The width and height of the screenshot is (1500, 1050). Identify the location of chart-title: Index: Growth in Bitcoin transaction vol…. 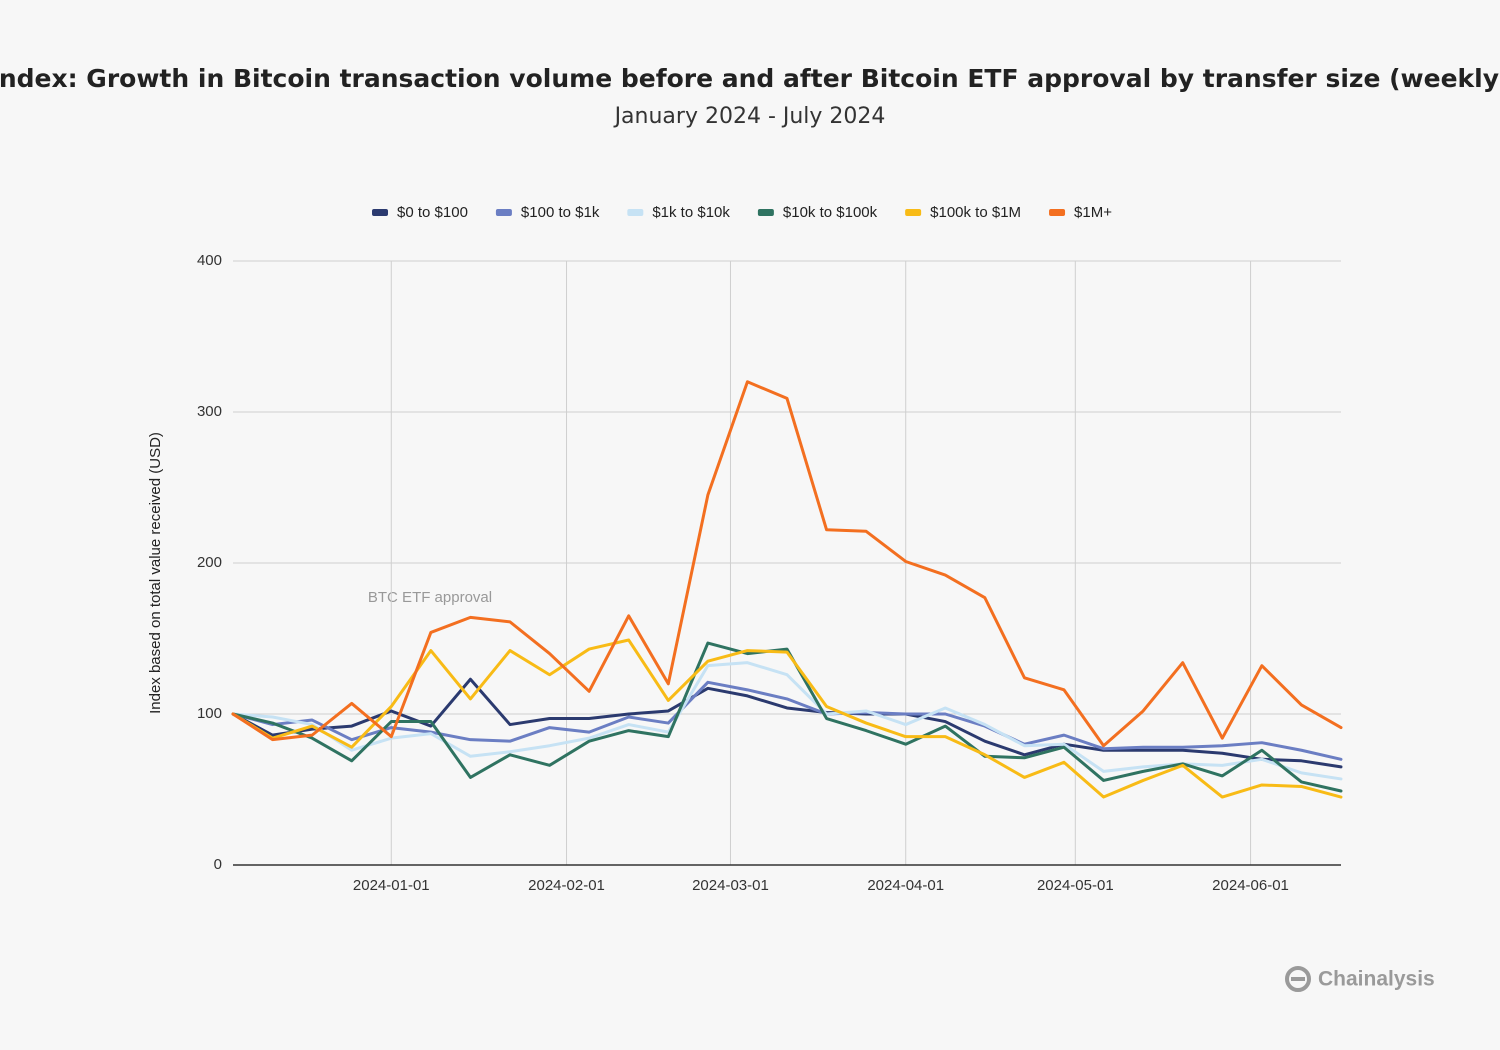
(750, 78).